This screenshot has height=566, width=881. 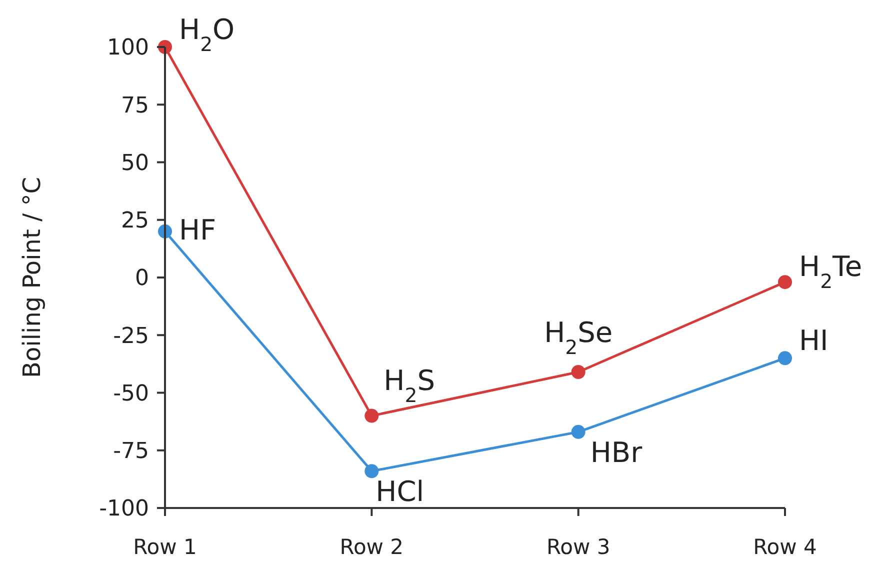 What do you see at coordinates (124, 509) in the screenshot?
I see `y-tick-label: -100` at bounding box center [124, 509].